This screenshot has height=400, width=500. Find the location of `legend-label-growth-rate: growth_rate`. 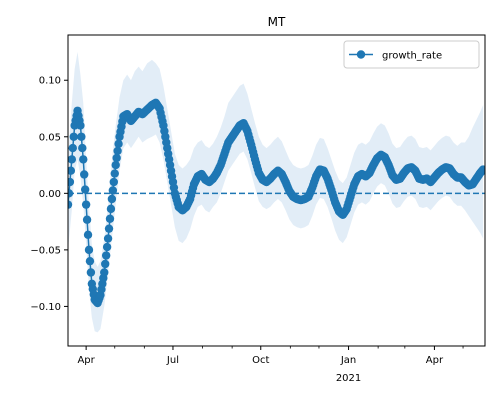

legend-label-growth-rate: growth_rate is located at coordinates (412, 56).